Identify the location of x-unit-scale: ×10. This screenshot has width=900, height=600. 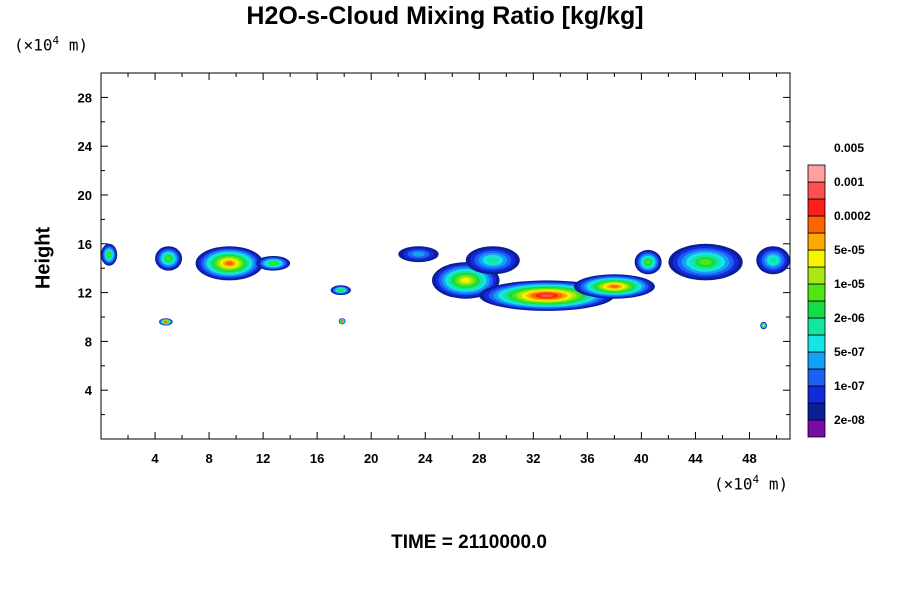
(738, 484).